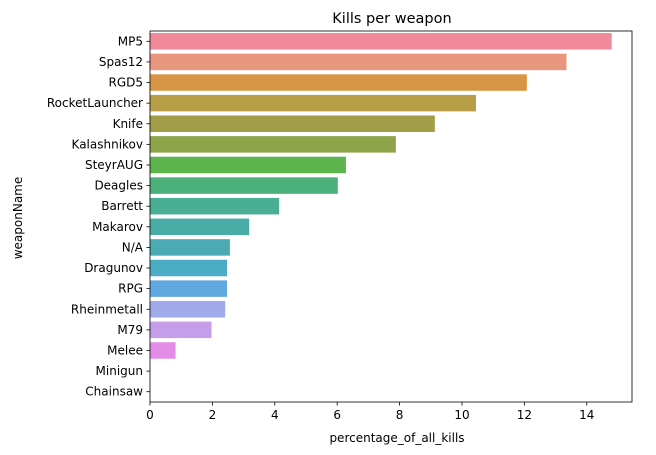  What do you see at coordinates (117, 227) in the screenshot?
I see `y-tick-label-makarov: Makarov` at bounding box center [117, 227].